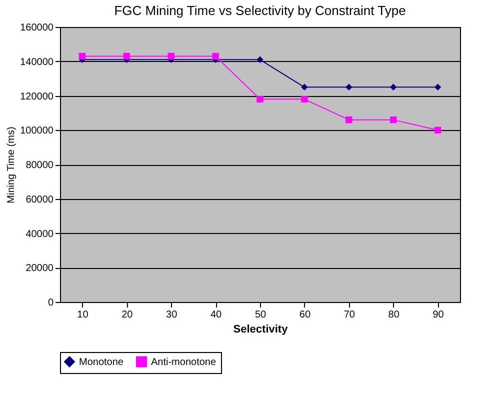  Describe the element at coordinates (128, 315) in the screenshot. I see `x-tick-label: 20` at that location.